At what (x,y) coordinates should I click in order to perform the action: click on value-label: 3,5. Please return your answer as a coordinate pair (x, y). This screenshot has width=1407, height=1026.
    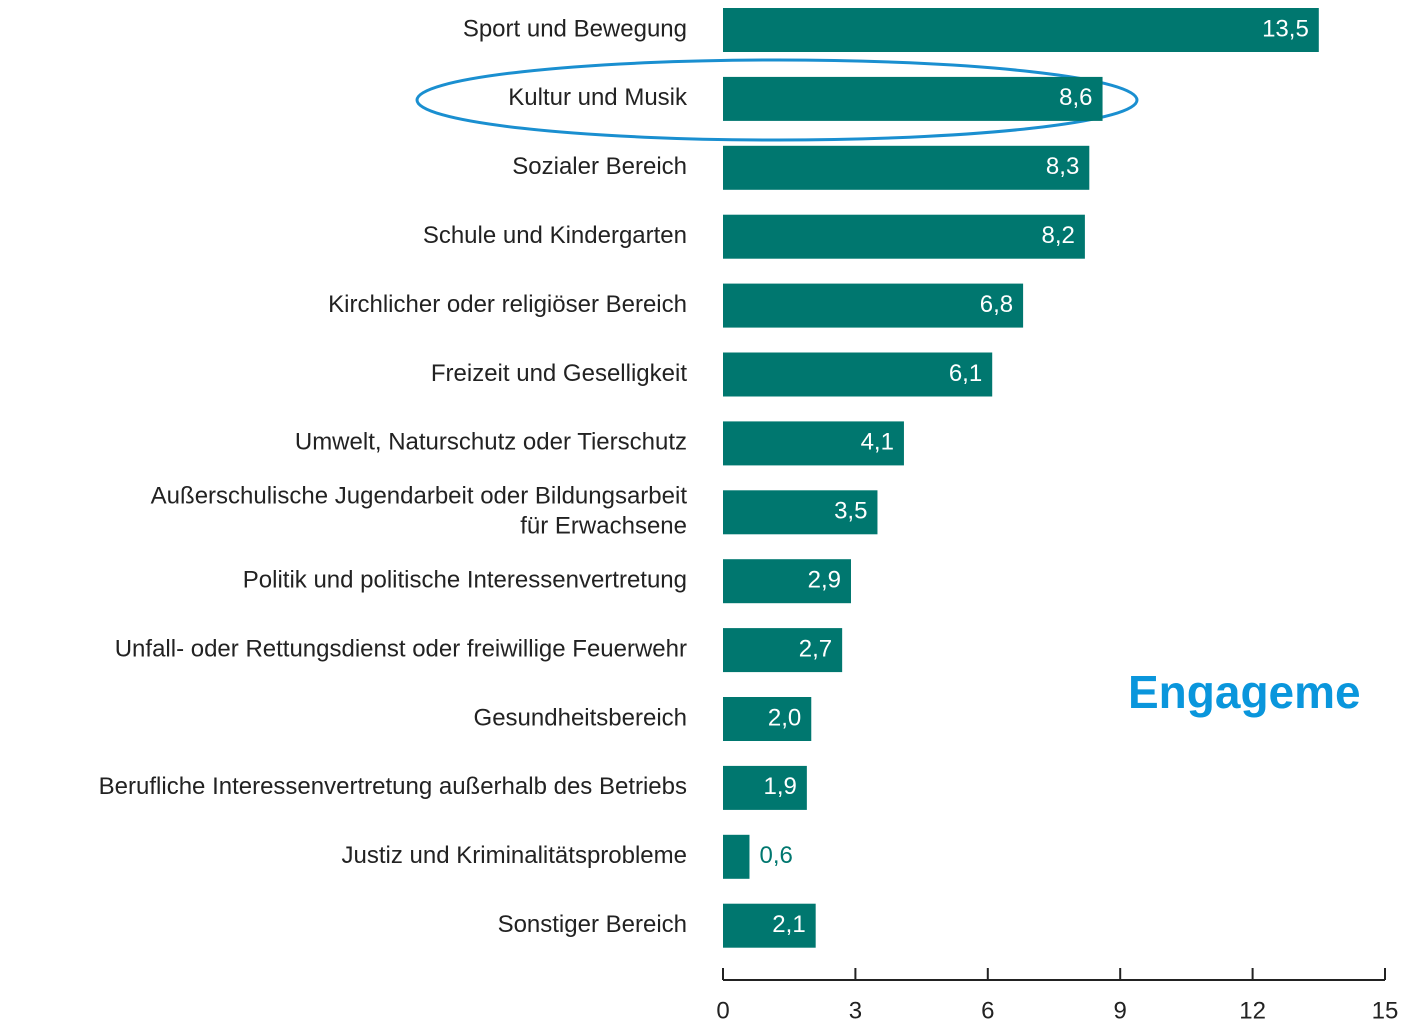
    Looking at the image, I should click on (850, 511).